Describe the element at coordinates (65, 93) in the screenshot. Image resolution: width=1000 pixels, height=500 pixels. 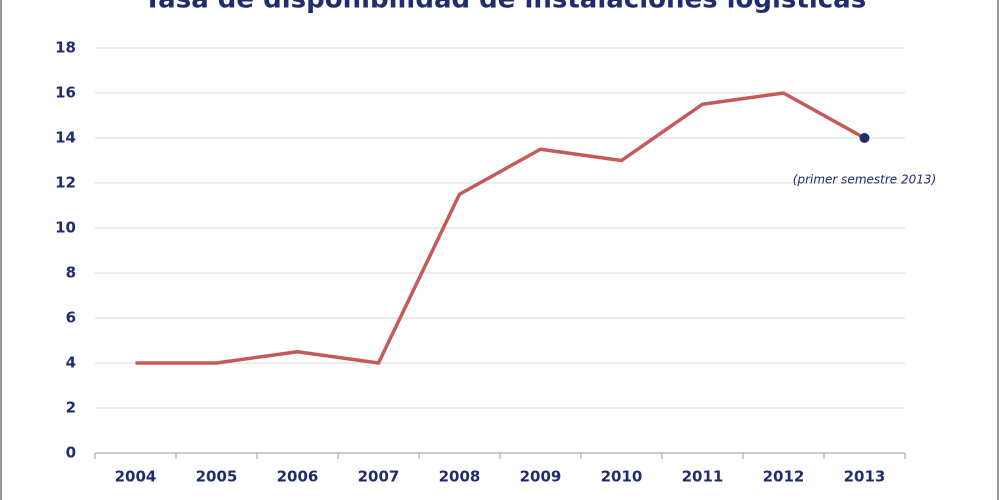
I see `y-tick-label: 16` at that location.